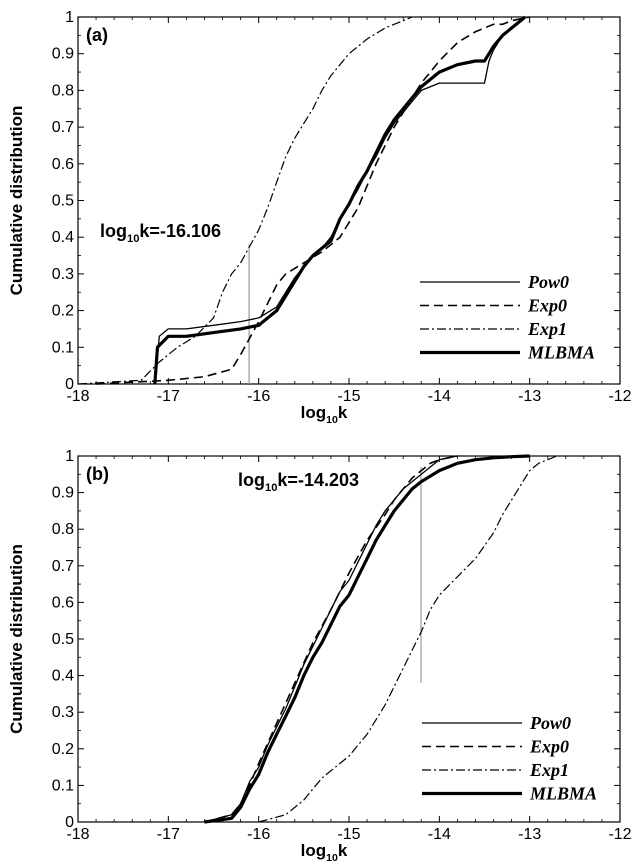  What do you see at coordinates (180, 231) in the screenshot?
I see `annotation-text-tail: k=-16.106` at bounding box center [180, 231].